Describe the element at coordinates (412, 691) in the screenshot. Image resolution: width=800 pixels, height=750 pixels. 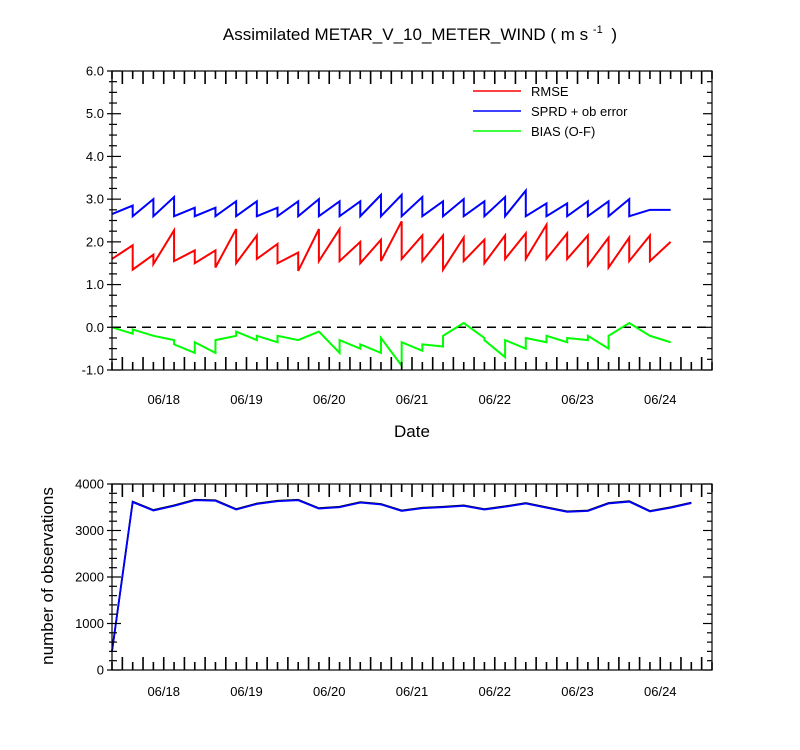
I see `bottom-x-tick-label: 06/21` at that location.